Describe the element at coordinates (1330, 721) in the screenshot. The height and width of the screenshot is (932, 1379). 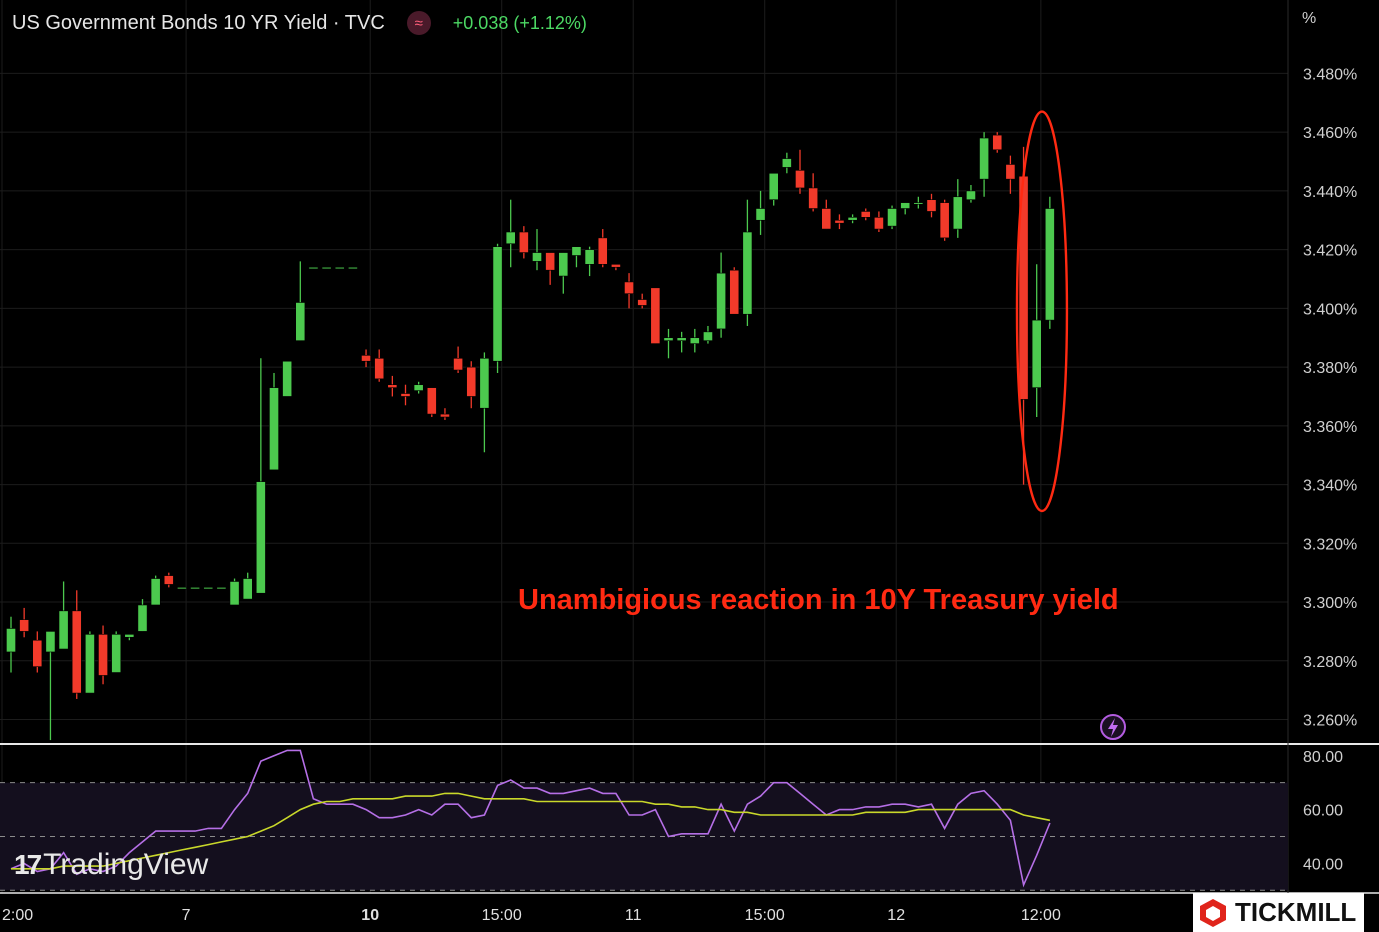
I see `price-tick-label: 3.260%` at that location.